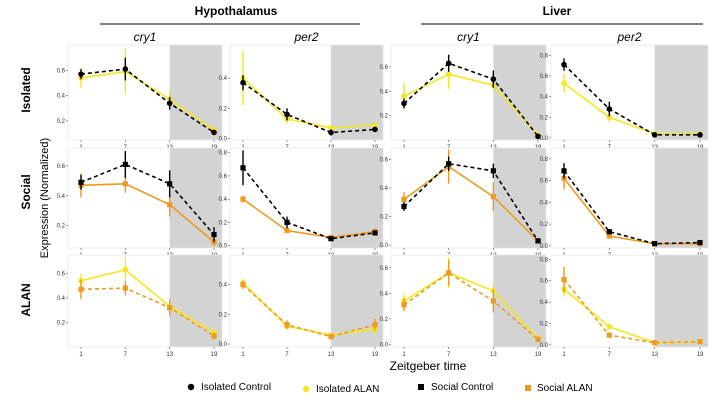 Image resolution: width=720 pixels, height=405 pixels. Describe the element at coordinates (557, 11) in the screenshot. I see `group-title-liver: Liver` at that location.